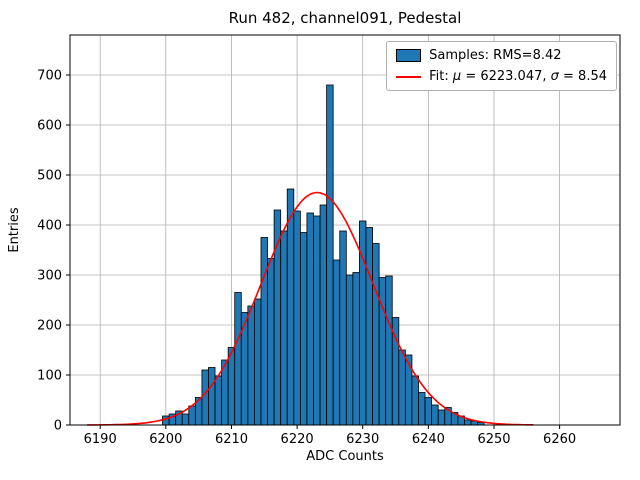 Image resolution: width=640 pixels, height=480 pixels. What do you see at coordinates (559, 439) in the screenshot?
I see `x-tick-label: 6260` at bounding box center [559, 439].